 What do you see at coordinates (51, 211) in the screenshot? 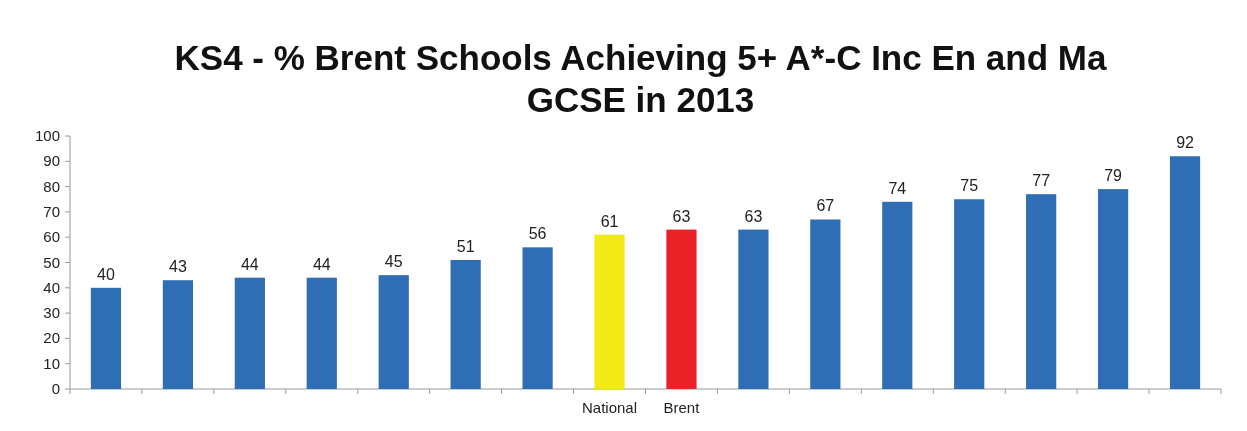
I see `y-tick-label: 70` at bounding box center [51, 211].